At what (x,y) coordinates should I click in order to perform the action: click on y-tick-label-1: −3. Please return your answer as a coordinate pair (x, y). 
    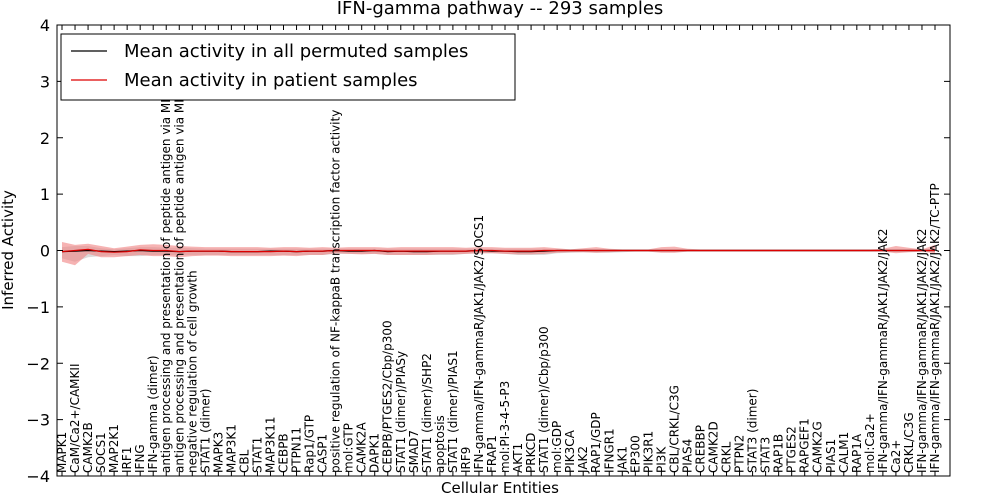
    Looking at the image, I should click on (38, 420).